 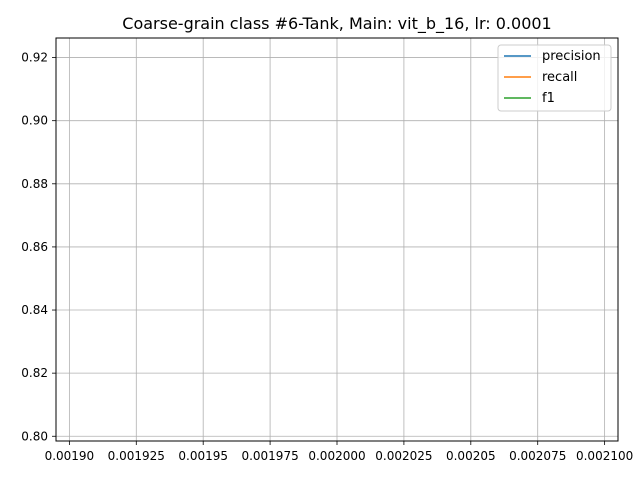 I want to click on y-tick-label: 0.92, so click(x=34, y=58).